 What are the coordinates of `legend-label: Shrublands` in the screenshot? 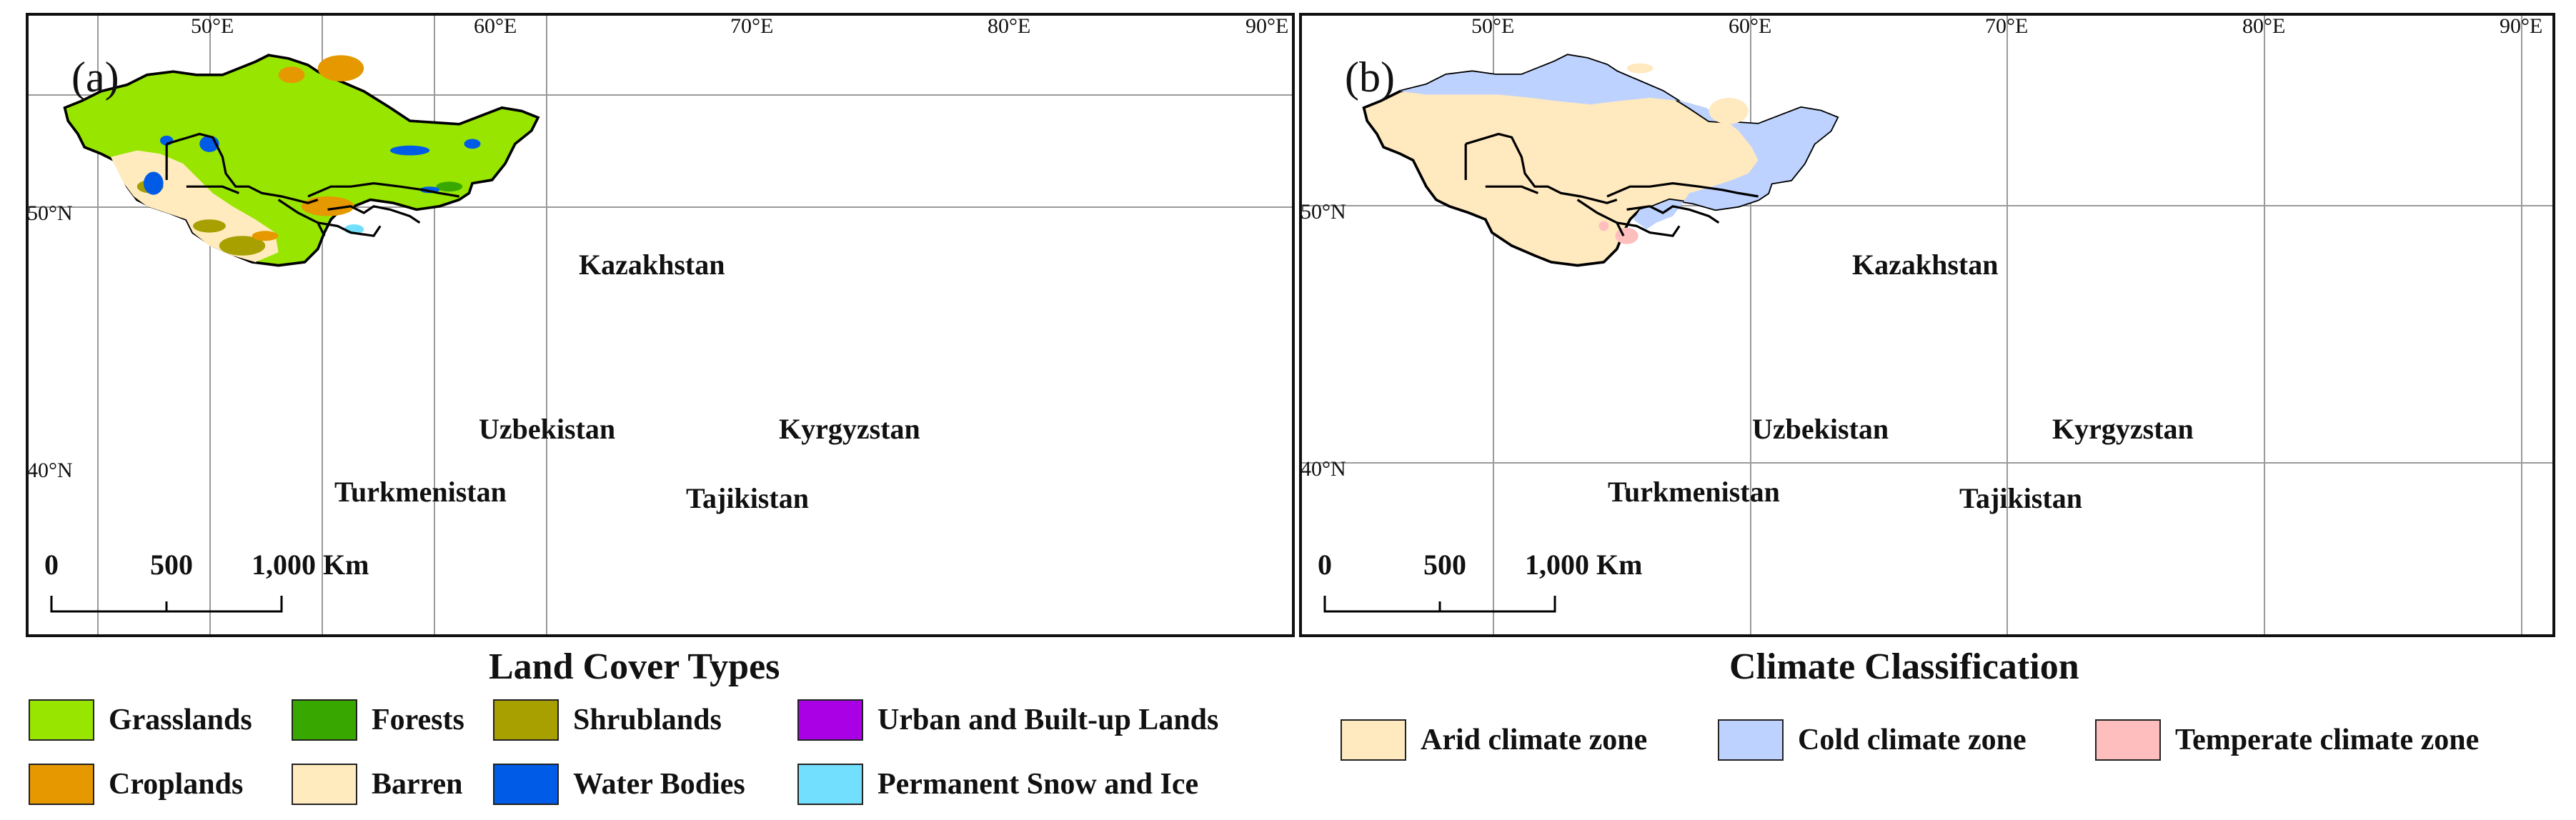 It's located at (647, 720).